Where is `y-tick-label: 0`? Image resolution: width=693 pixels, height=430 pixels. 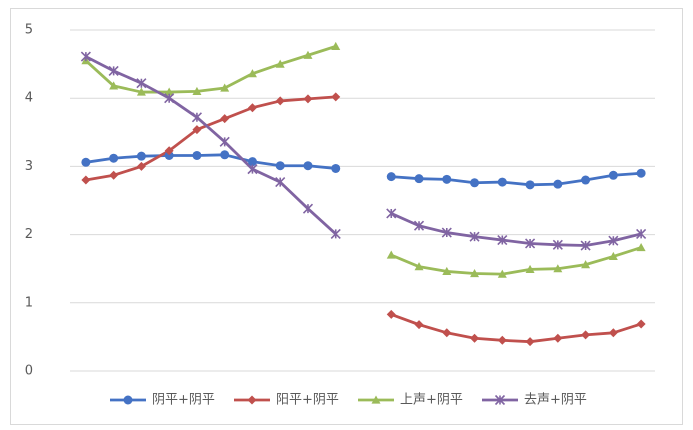 y-tick-label: 0 is located at coordinates (29, 371).